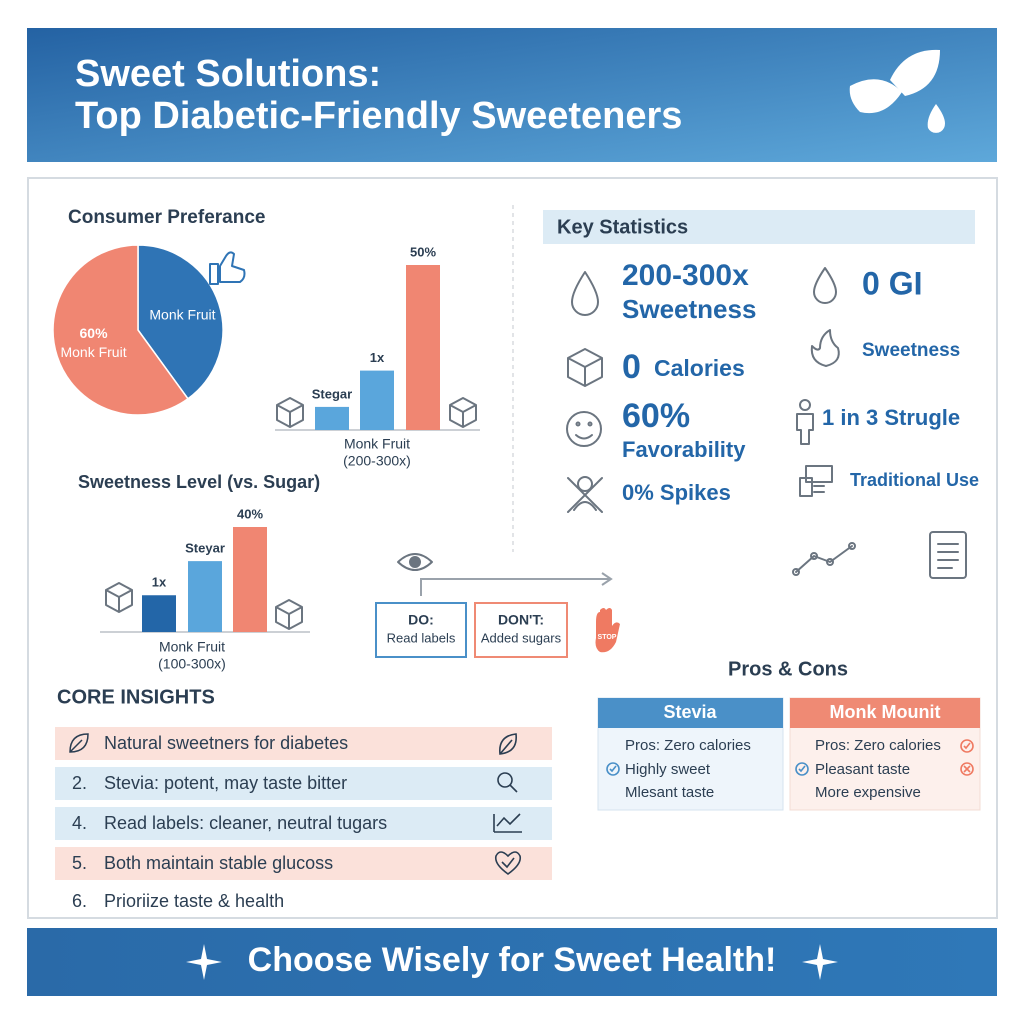  I want to click on chart-title: Consumer Preferance, so click(166, 217).